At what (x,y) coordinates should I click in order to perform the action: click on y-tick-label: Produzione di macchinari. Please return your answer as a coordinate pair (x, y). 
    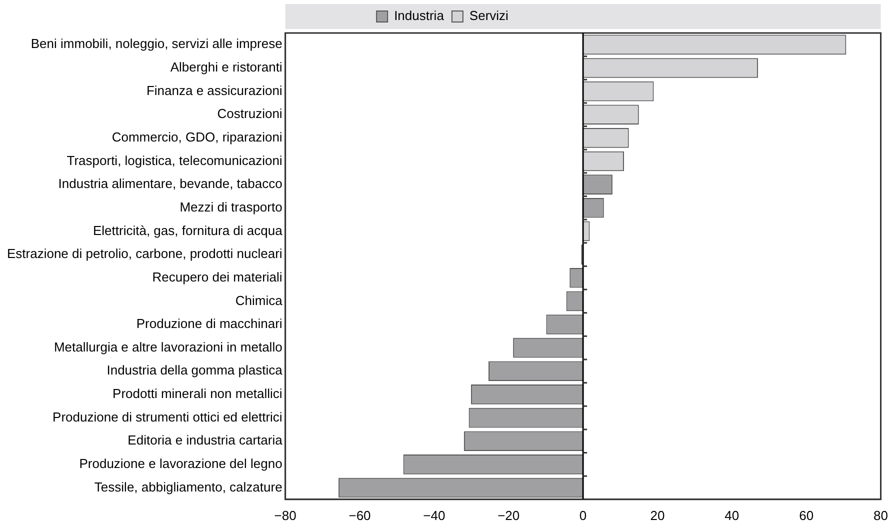
    Looking at the image, I should click on (209, 324).